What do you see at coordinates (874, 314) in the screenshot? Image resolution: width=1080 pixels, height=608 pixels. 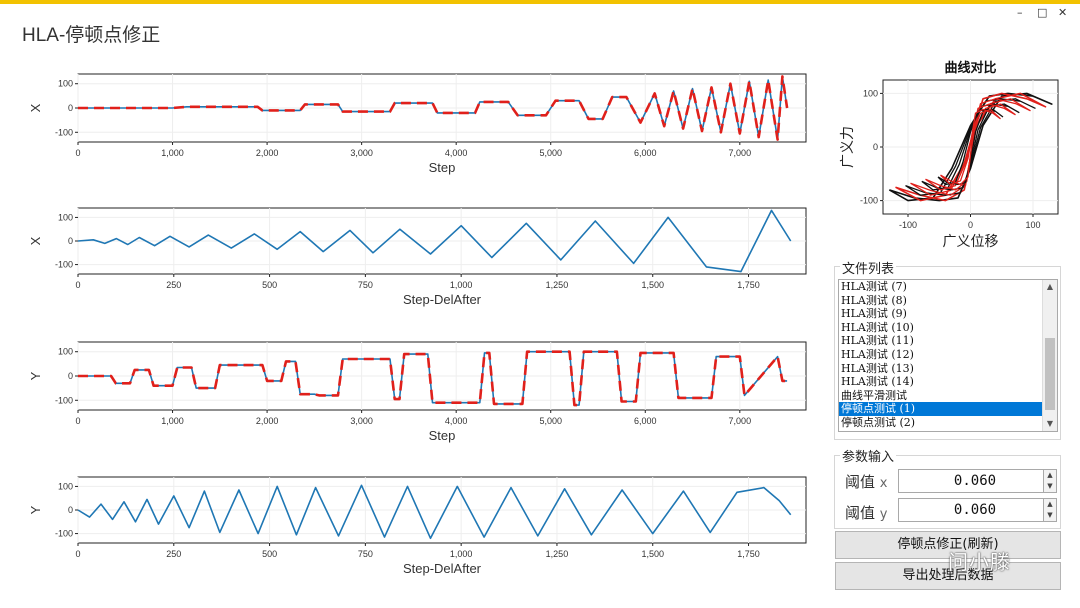 I see `file-list-item: HLA测试 (9)` at bounding box center [874, 314].